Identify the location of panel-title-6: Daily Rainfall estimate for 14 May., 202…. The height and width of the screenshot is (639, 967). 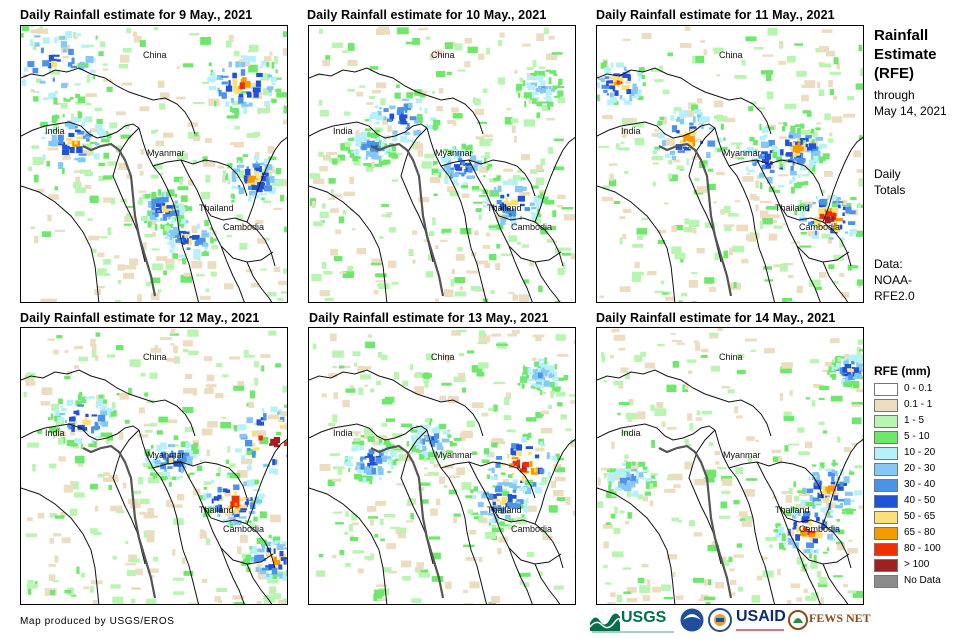
(716, 318).